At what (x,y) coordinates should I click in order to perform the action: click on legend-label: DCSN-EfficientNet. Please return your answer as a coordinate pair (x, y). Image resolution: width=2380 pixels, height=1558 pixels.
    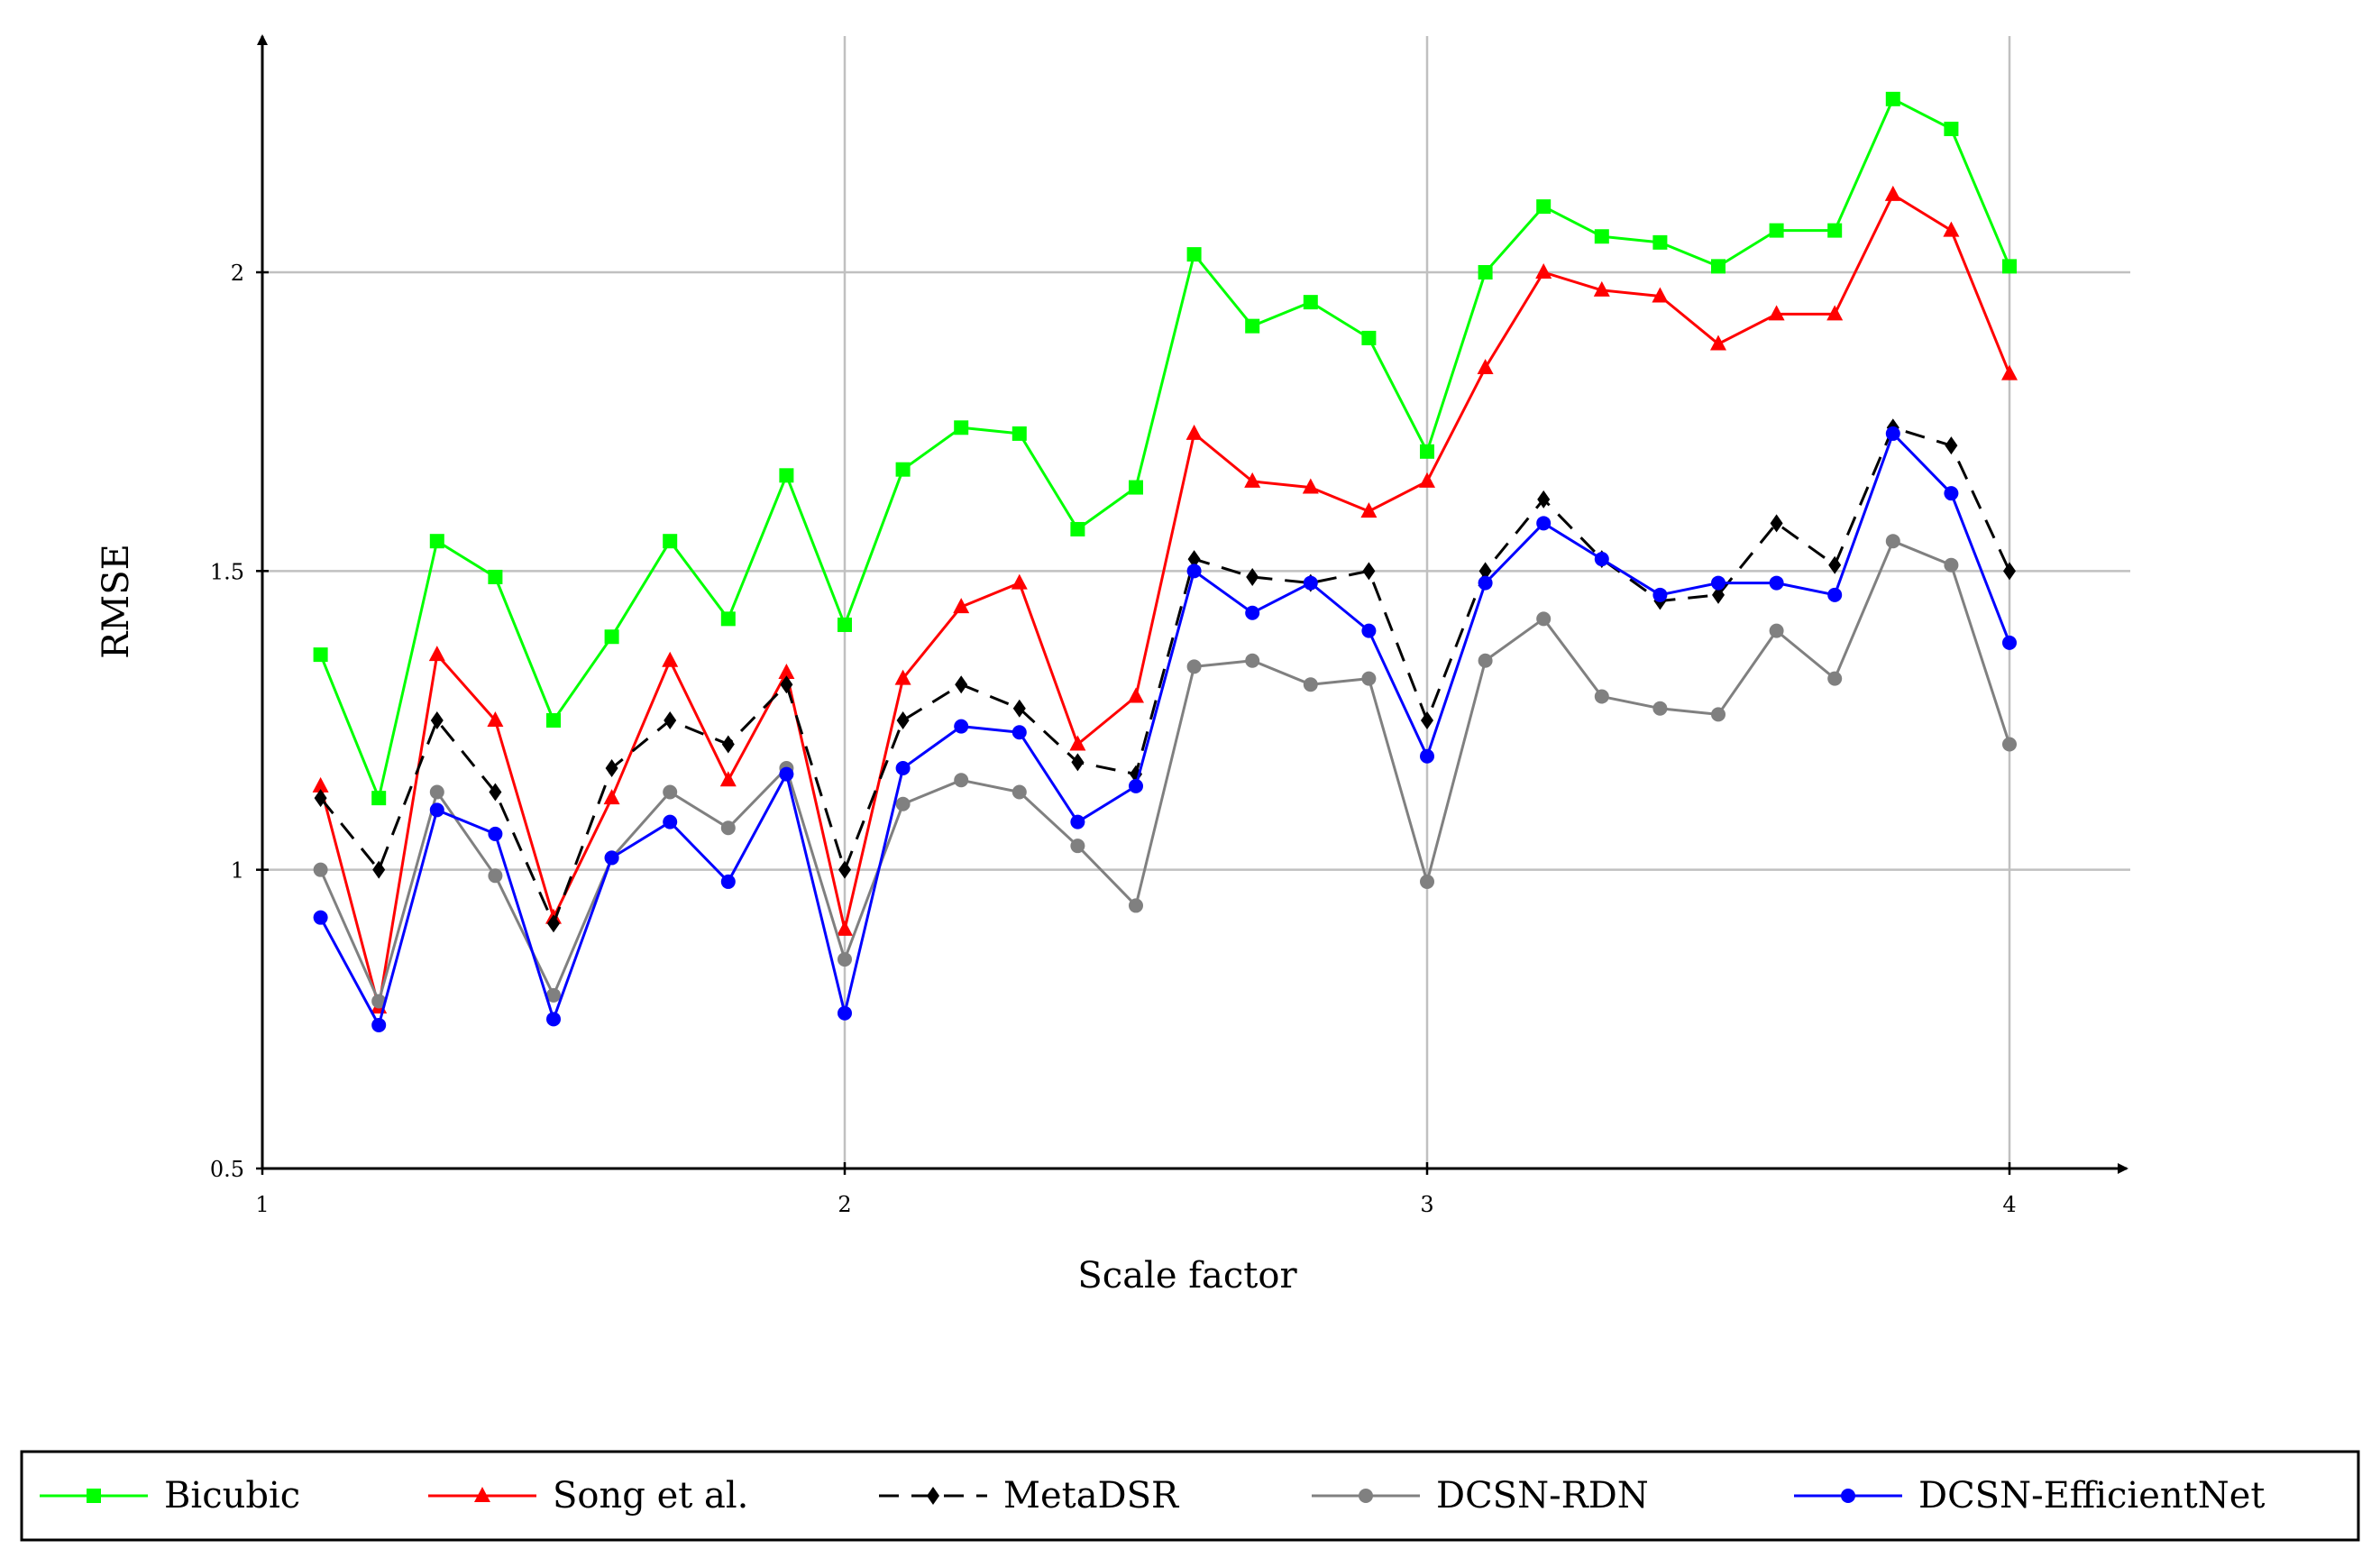
    Looking at the image, I should click on (2091, 1496).